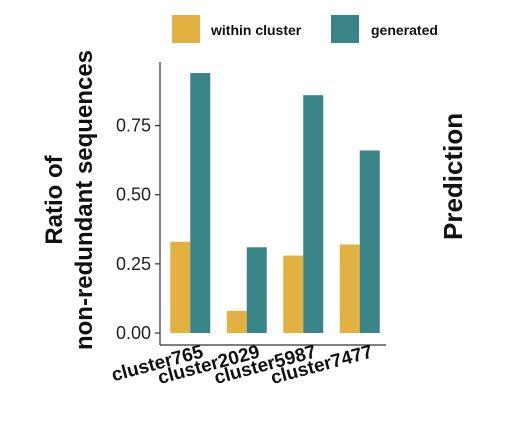 Image resolution: width=516 pixels, height=424 pixels. I want to click on y-tick-label: 0.75, so click(133, 126).